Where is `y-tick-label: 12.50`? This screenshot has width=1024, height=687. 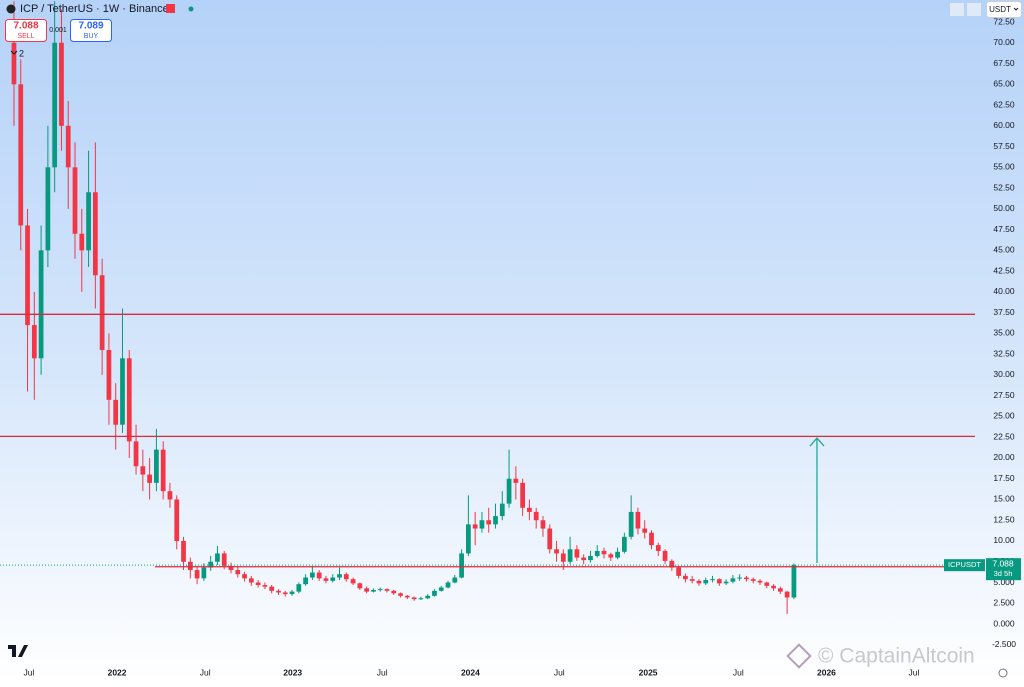
y-tick-label: 12.50 is located at coordinates (1004, 519).